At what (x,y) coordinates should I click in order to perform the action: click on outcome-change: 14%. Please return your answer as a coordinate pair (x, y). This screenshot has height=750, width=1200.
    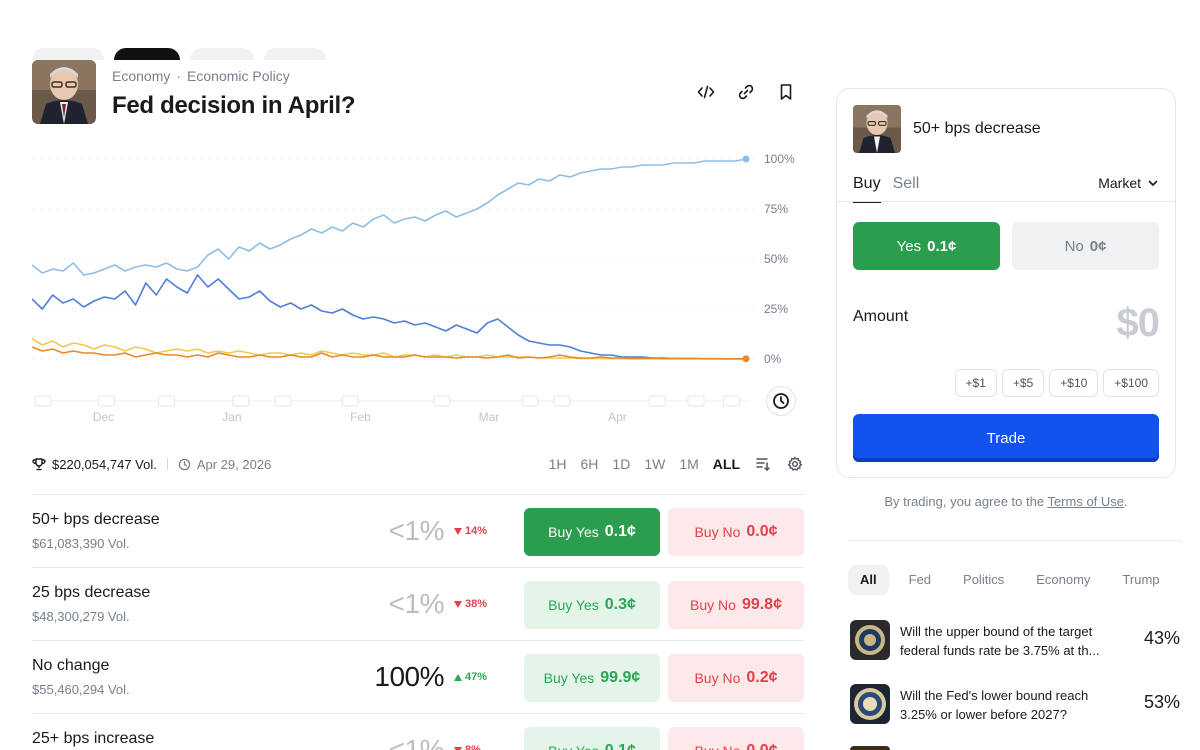
    Looking at the image, I should click on (470, 531).